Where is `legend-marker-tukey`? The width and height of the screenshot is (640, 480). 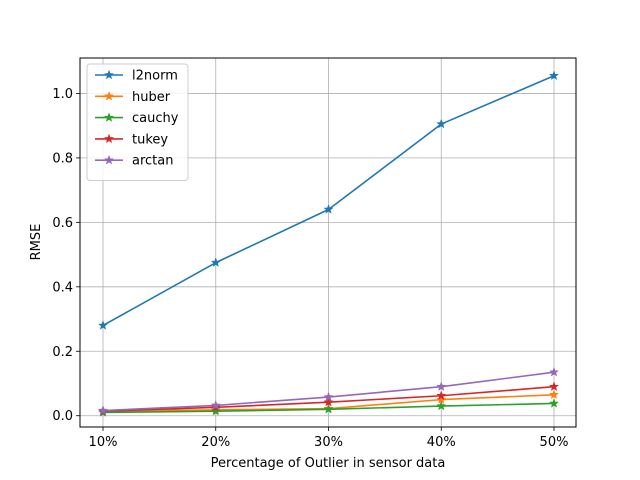
legend-marker-tukey is located at coordinates (109, 138).